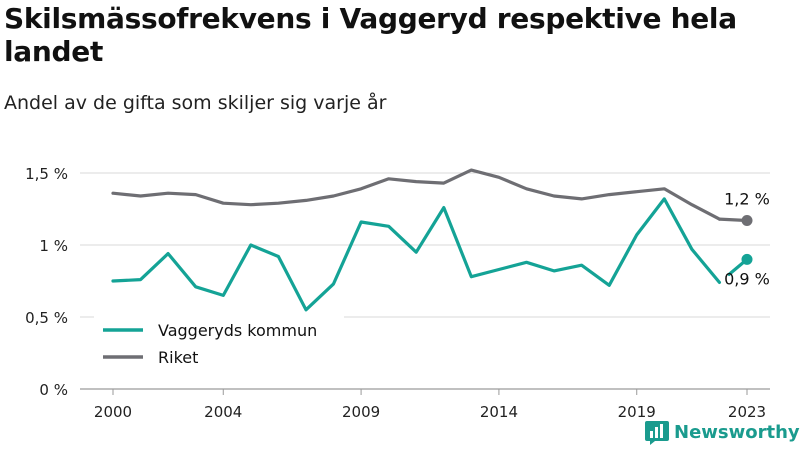 This screenshot has height=450, width=800. What do you see at coordinates (53, 246) in the screenshot?
I see `y-tick-label: 1 %` at bounding box center [53, 246].